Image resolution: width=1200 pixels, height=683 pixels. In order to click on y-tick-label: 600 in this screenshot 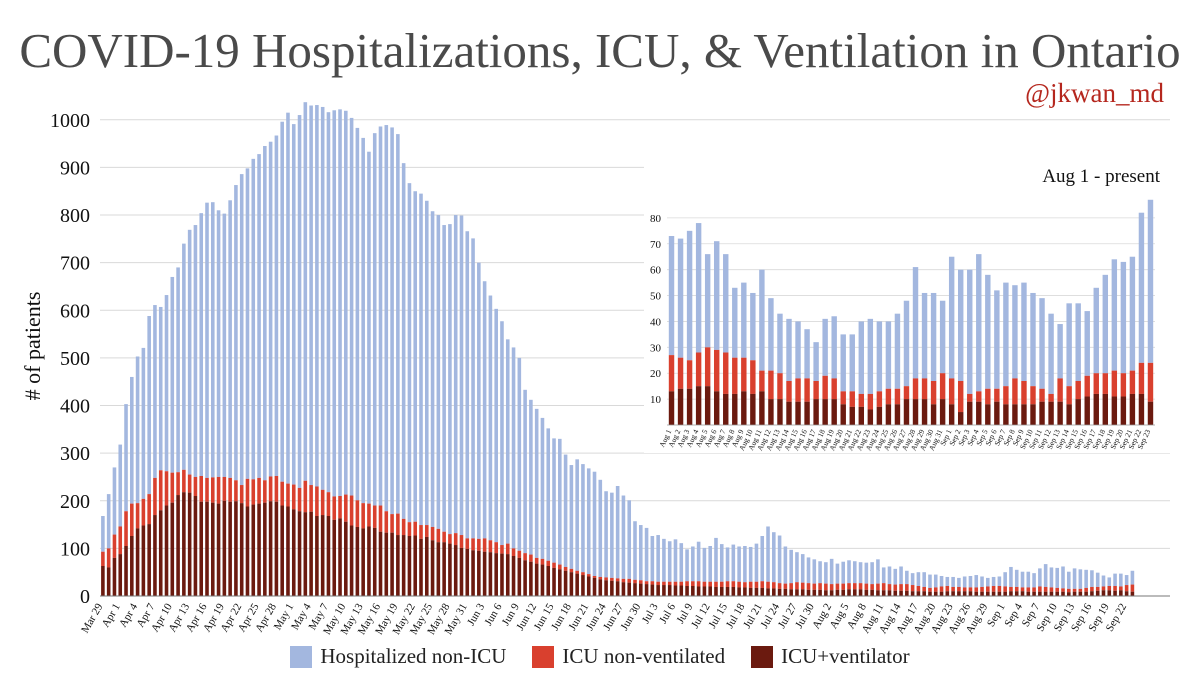, I will do `click(75, 311)`.